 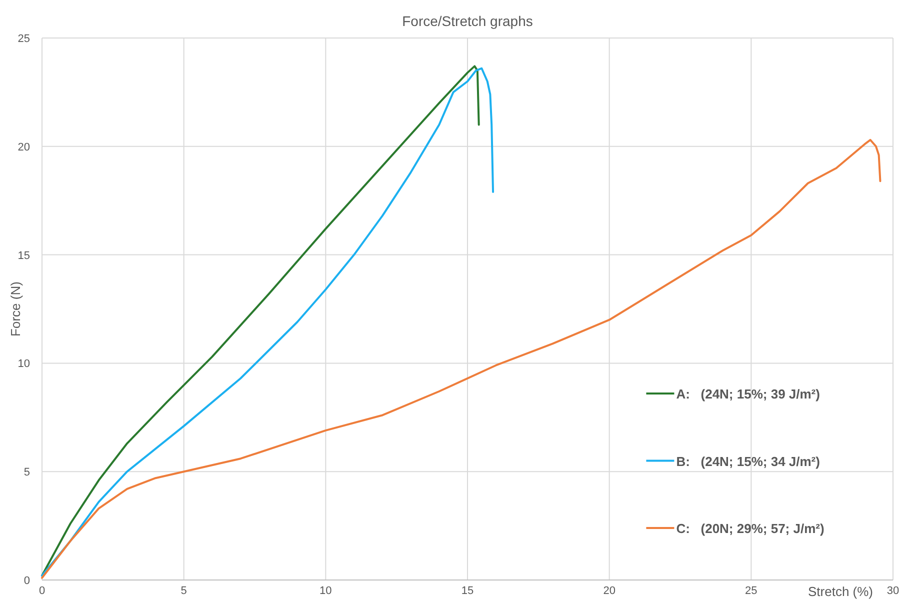 I want to click on legend-label: C: (20N; 29%; 57; J/m²), so click(x=750, y=528).